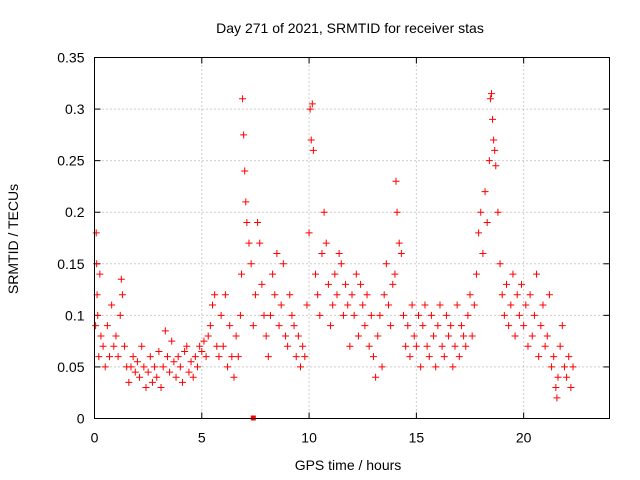 The image size is (640, 480). I want to click on y-tick-label: 0, so click(81, 419).